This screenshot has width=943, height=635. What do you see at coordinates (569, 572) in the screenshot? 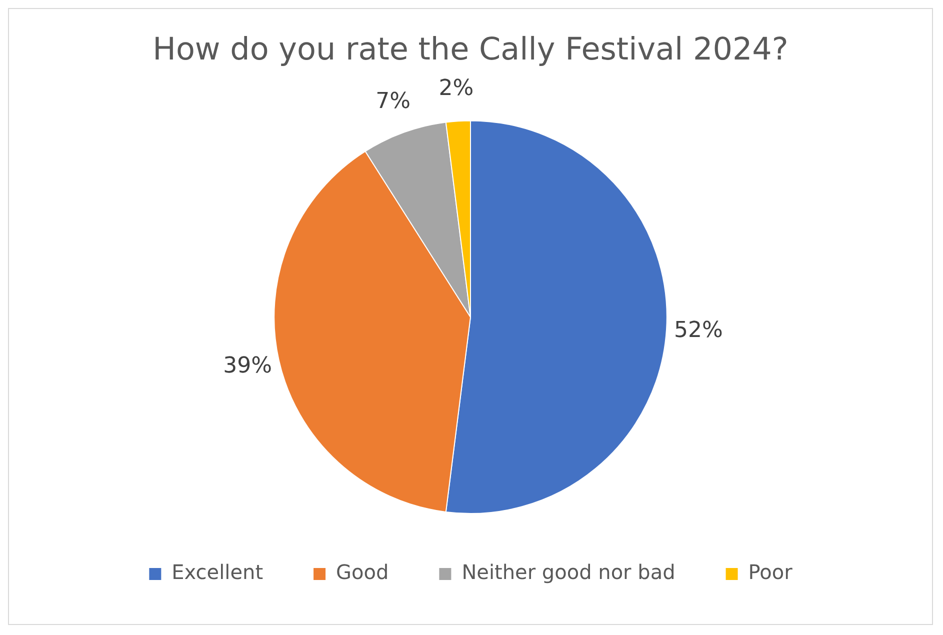
I see `legend-label: Neither good nor bad` at bounding box center [569, 572].